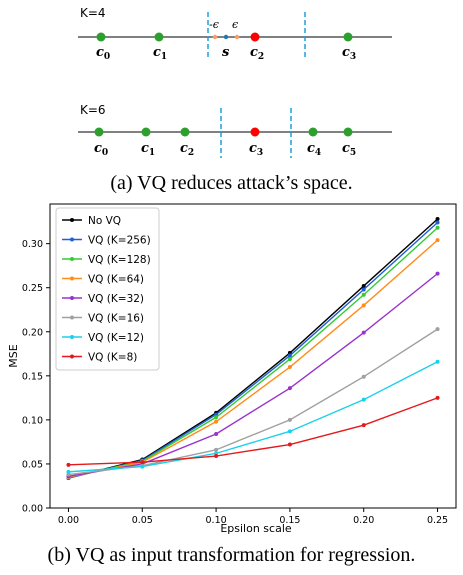 This screenshot has width=463, height=575. Describe the element at coordinates (116, 280) in the screenshot. I see `legend-label: VQ (K=64)` at that location.